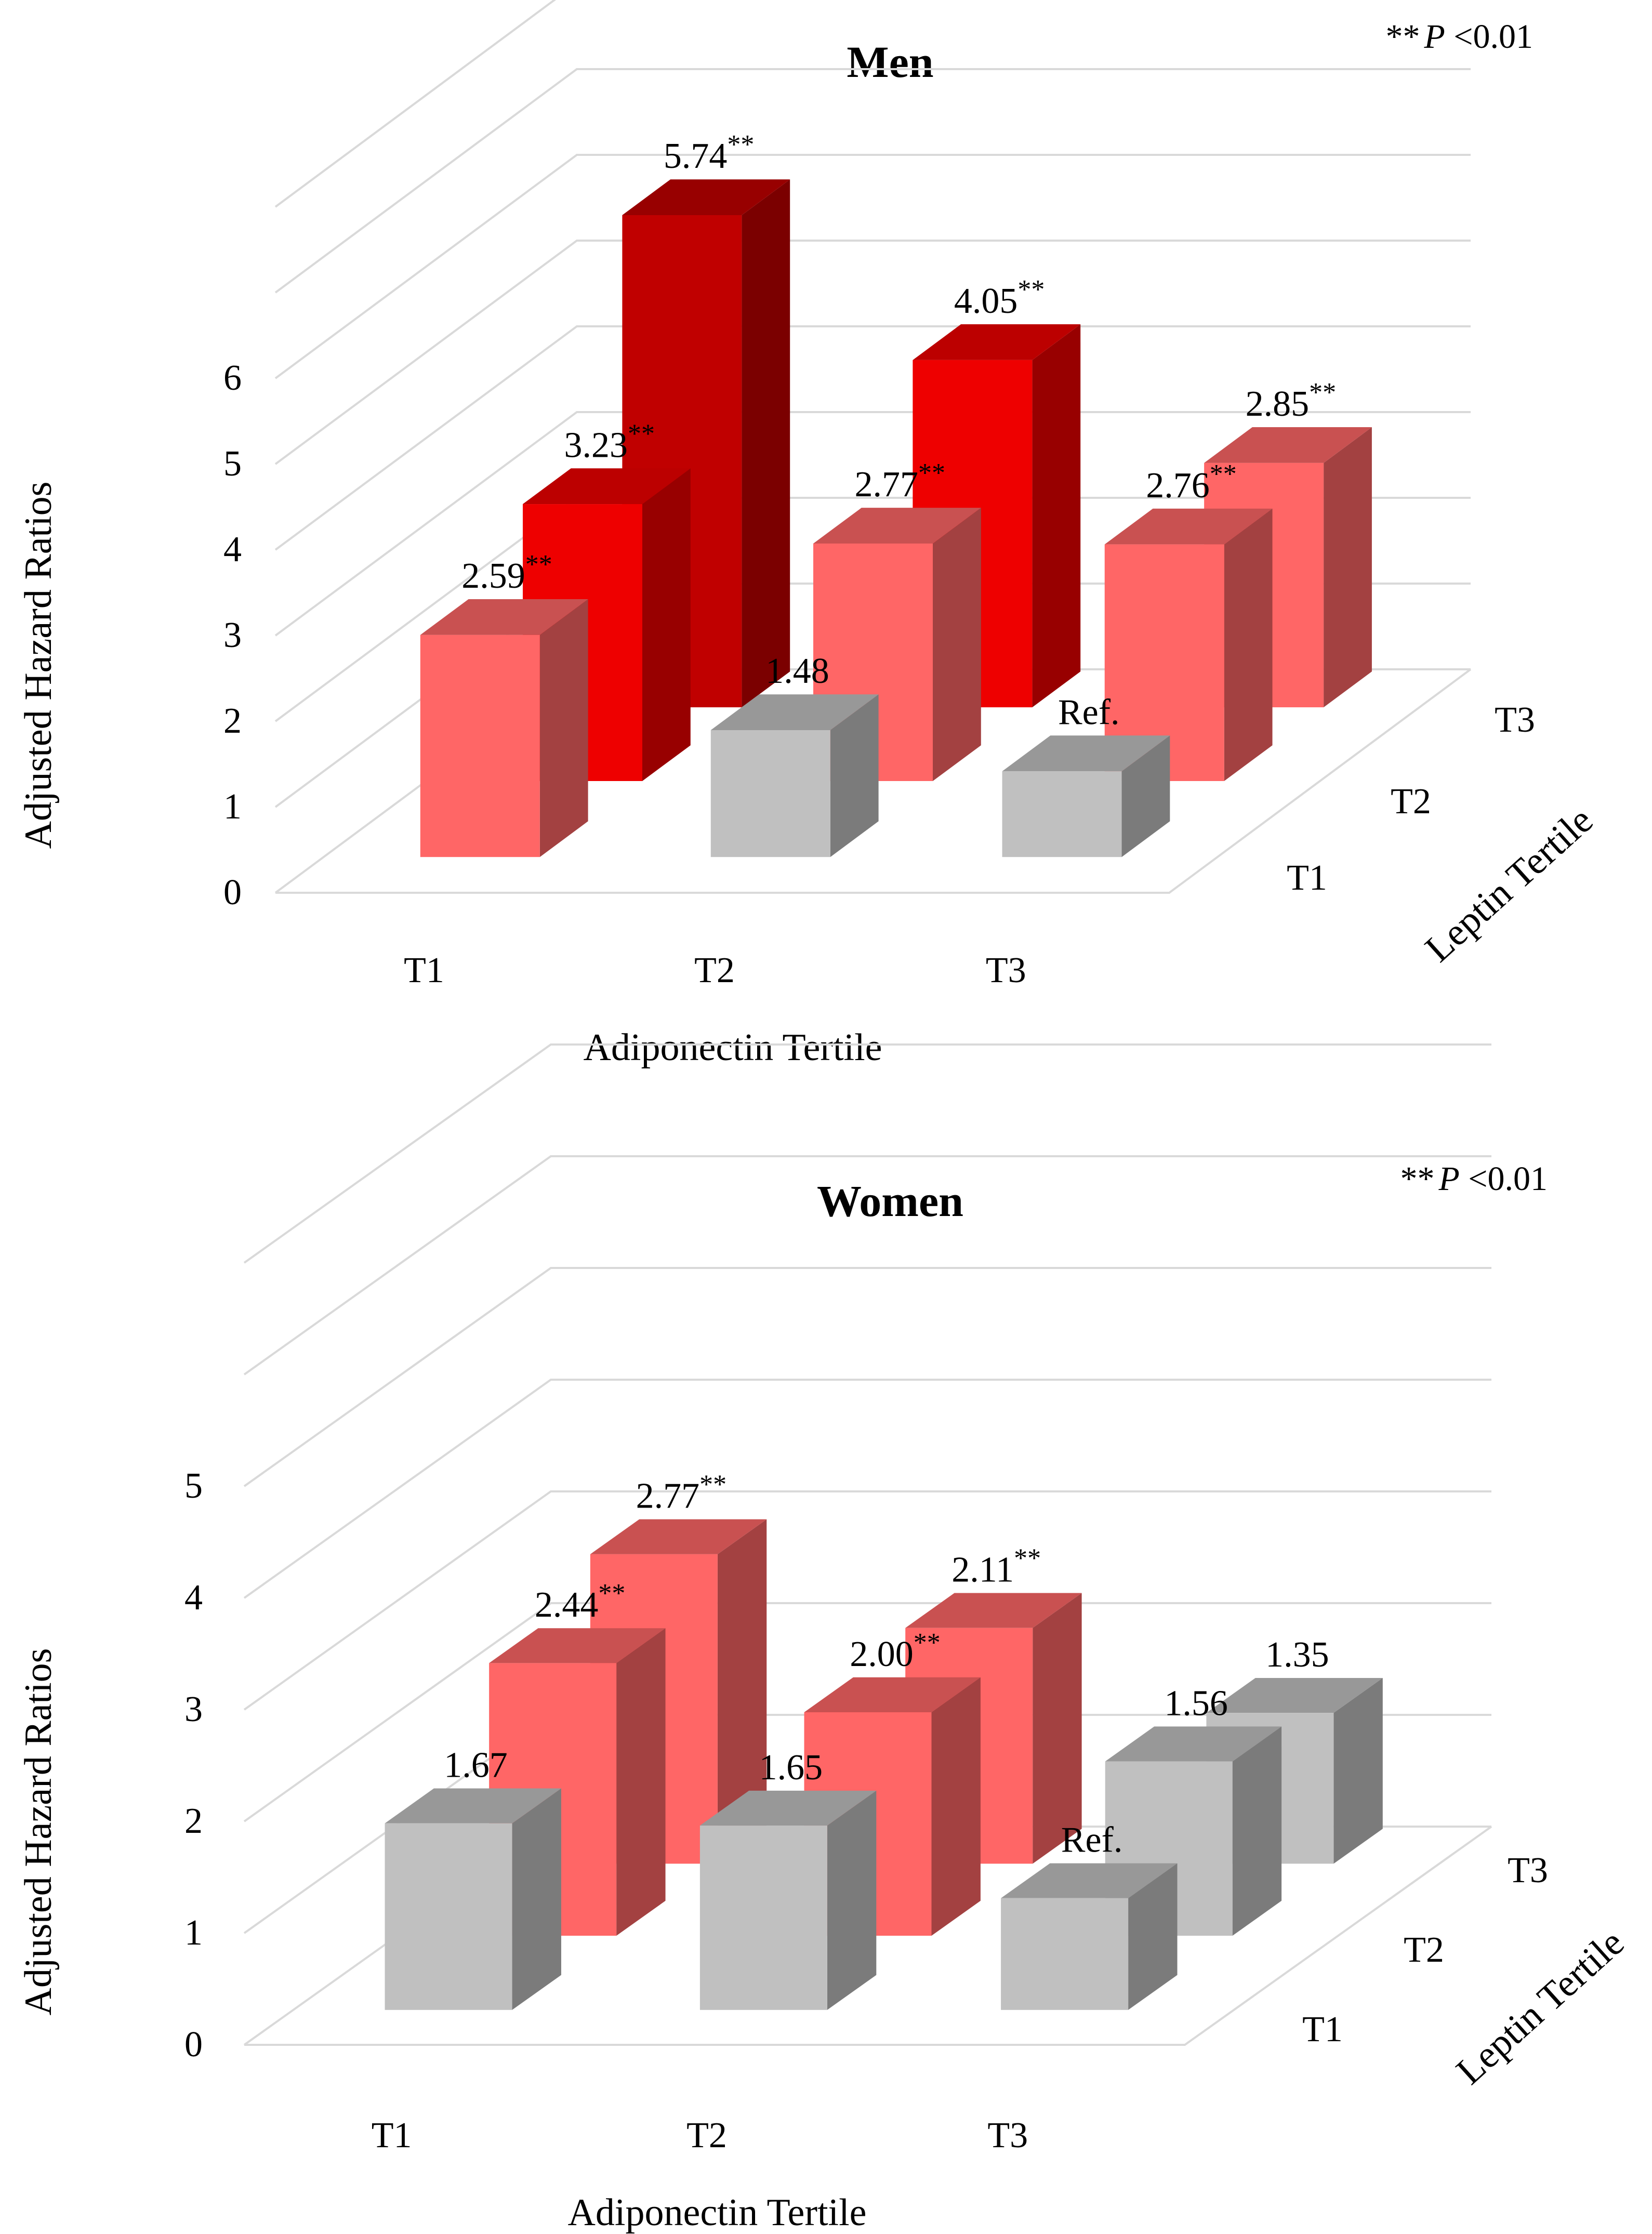 The height and width of the screenshot is (2234, 1652). Describe the element at coordinates (716, 2212) in the screenshot. I see `women-x-axis-label: Adiponectin Tertile` at that location.